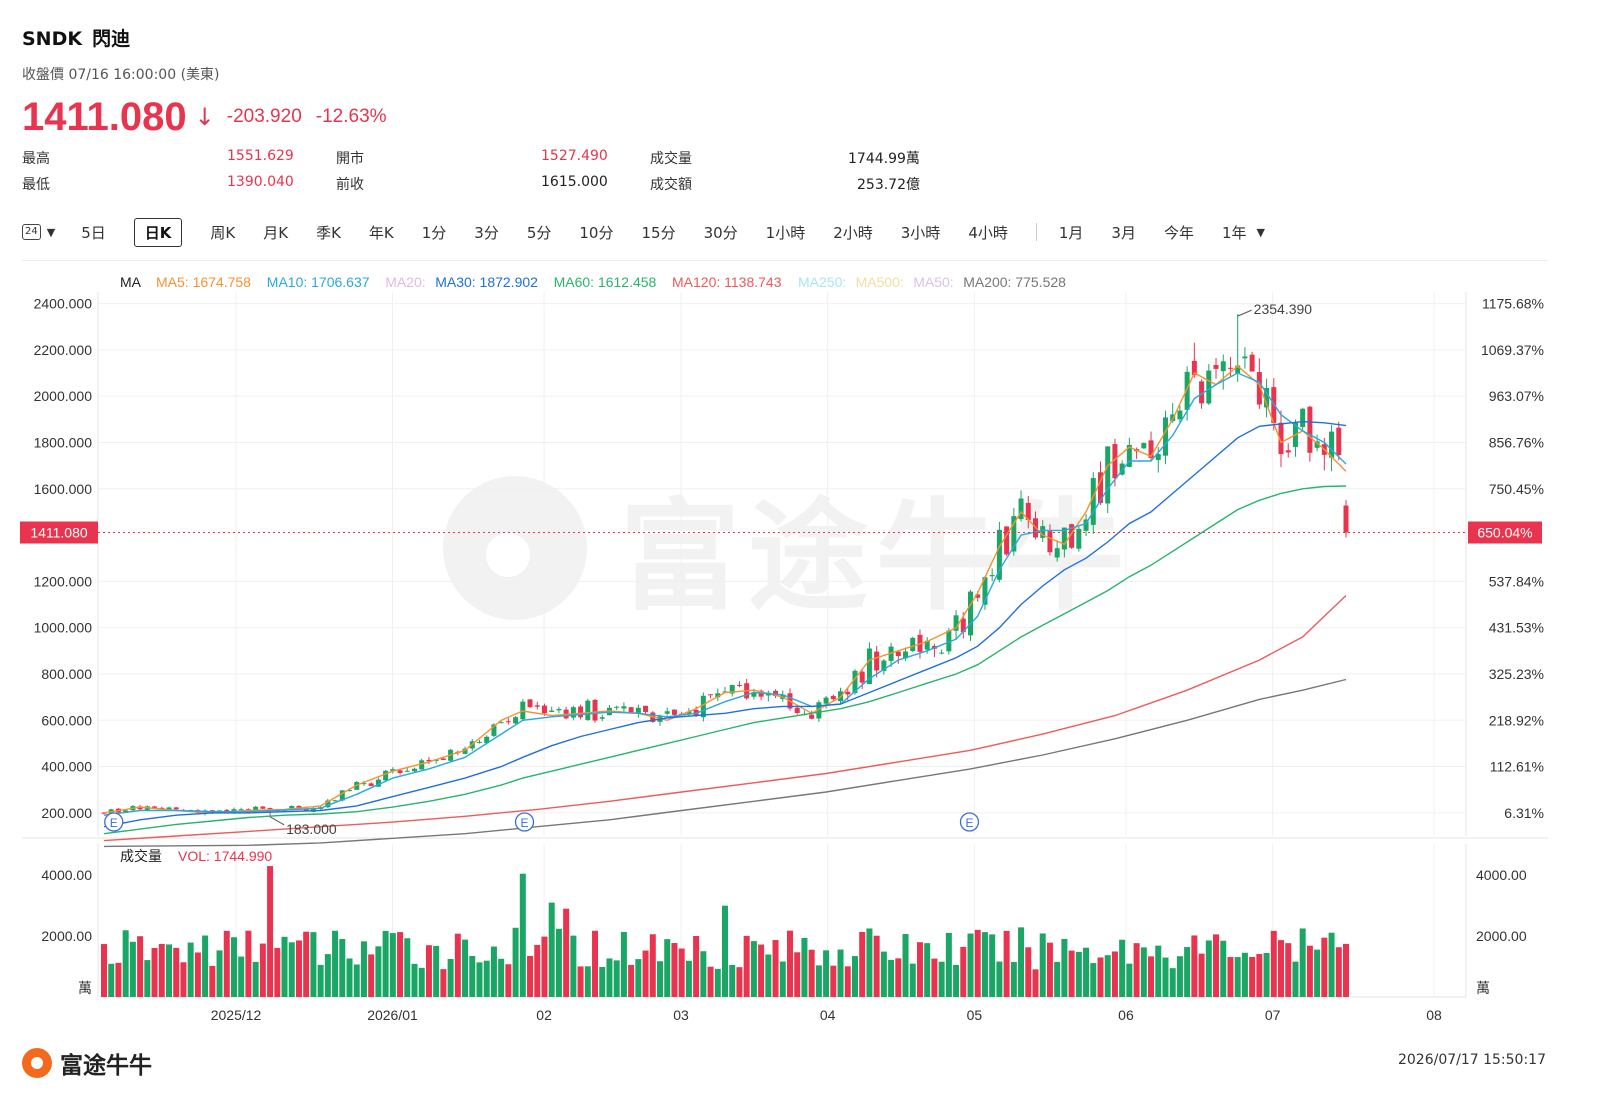  I want to click on pct-tick-label: 963.07%, so click(1516, 396).